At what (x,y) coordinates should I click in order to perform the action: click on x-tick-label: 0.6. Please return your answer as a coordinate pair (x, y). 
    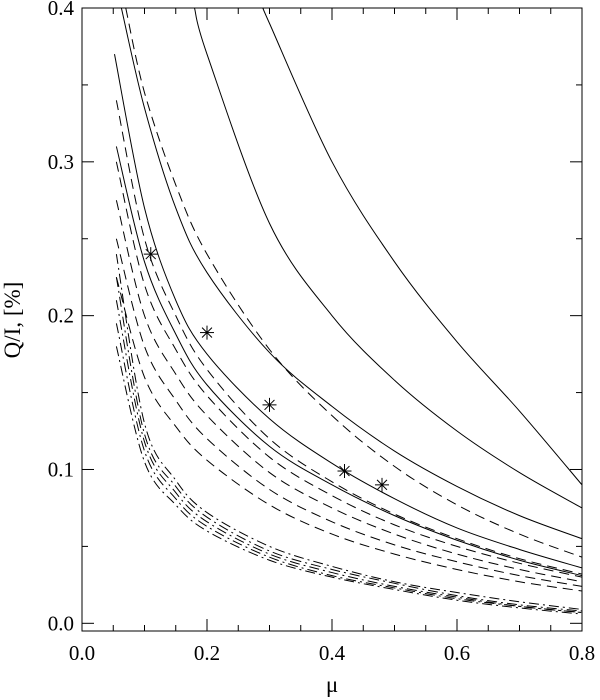
    Looking at the image, I should click on (457, 653).